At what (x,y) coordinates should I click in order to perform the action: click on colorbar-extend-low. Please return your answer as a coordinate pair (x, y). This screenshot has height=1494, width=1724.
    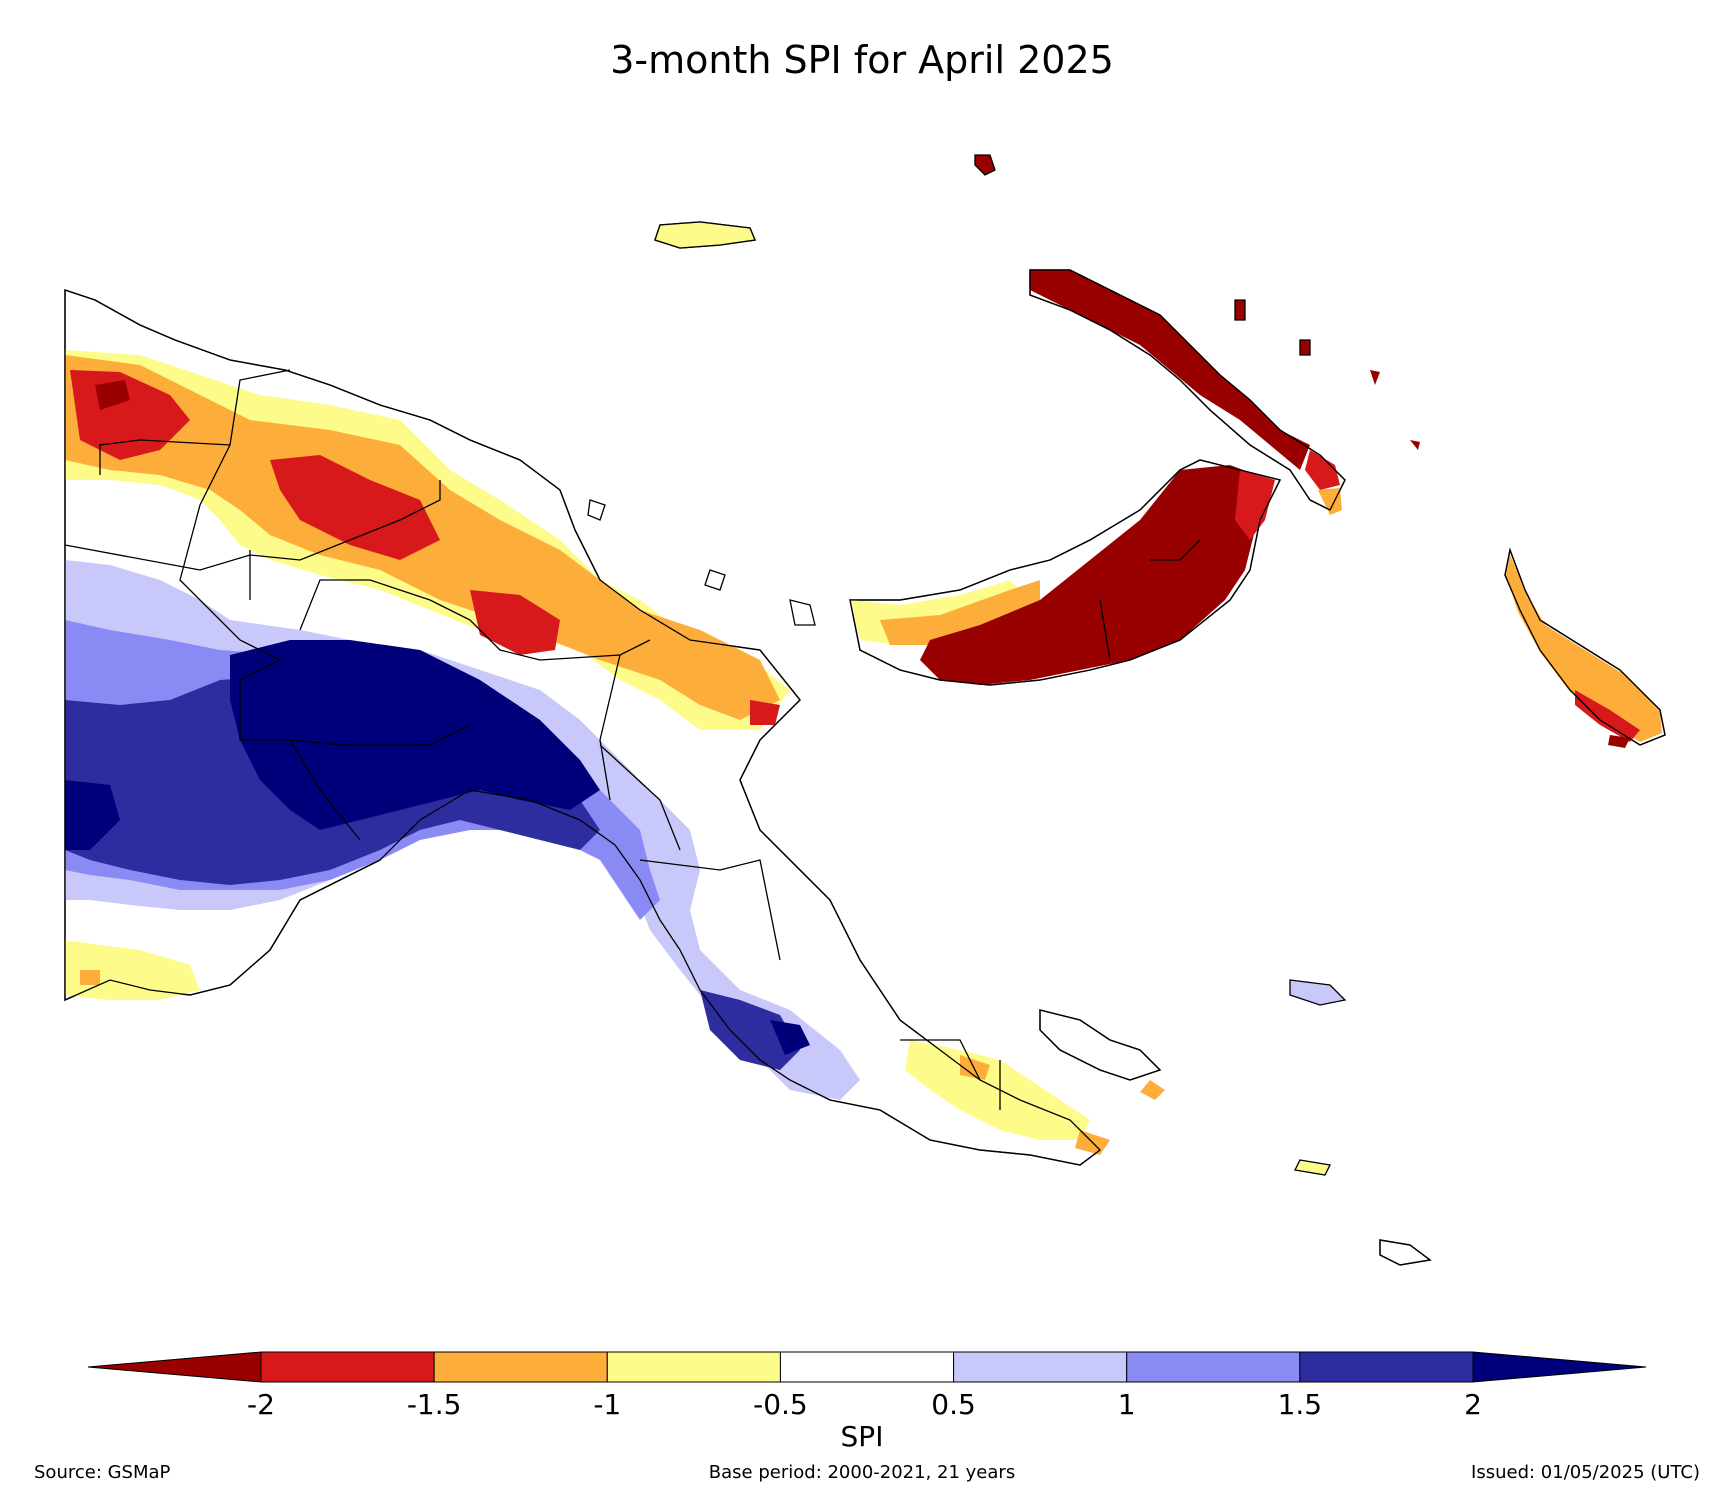
    Looking at the image, I should click on (174, 1367).